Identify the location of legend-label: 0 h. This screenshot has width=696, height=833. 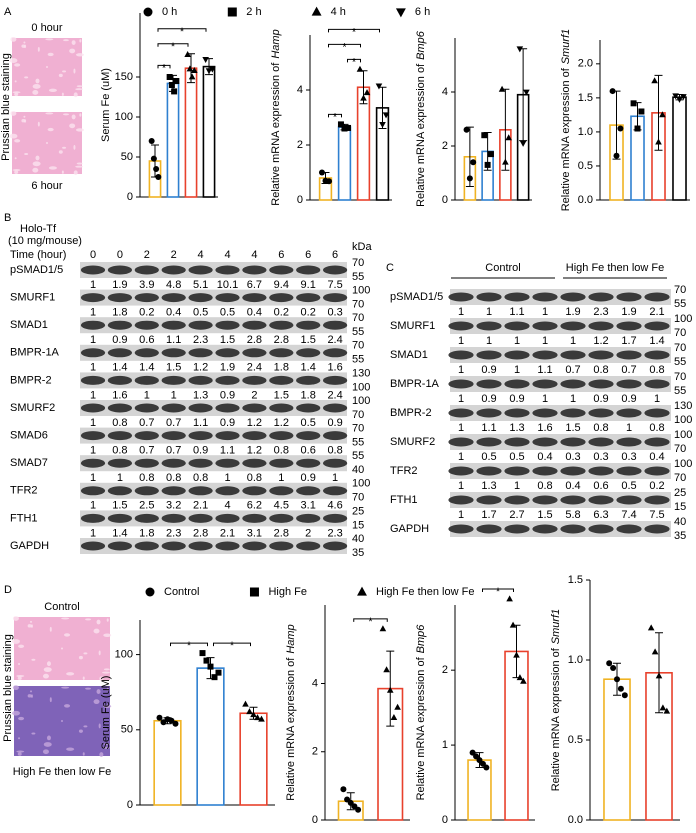
(169, 12).